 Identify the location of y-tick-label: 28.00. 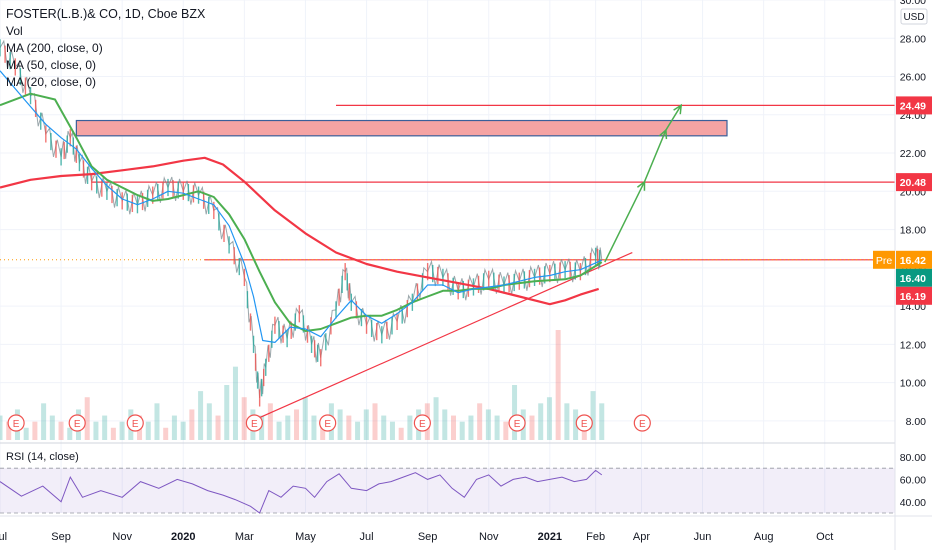
(913, 39).